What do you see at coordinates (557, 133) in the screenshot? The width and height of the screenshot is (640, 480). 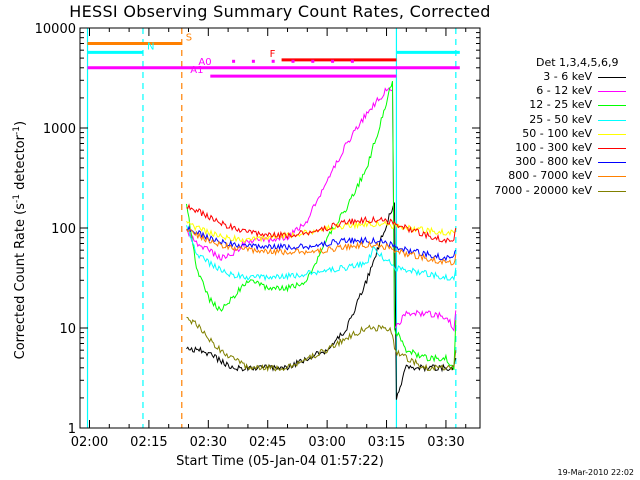 I see `legend-item-label: 50 - 100 keV` at bounding box center [557, 133].